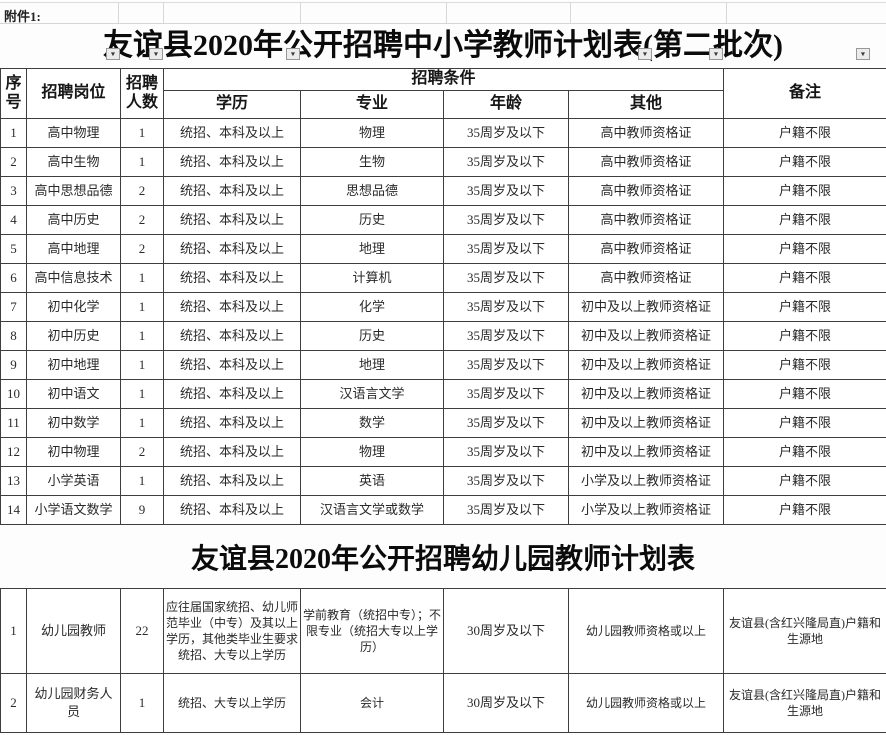  Describe the element at coordinates (73, 133) in the screenshot. I see `cell-position: 高中物理` at that location.